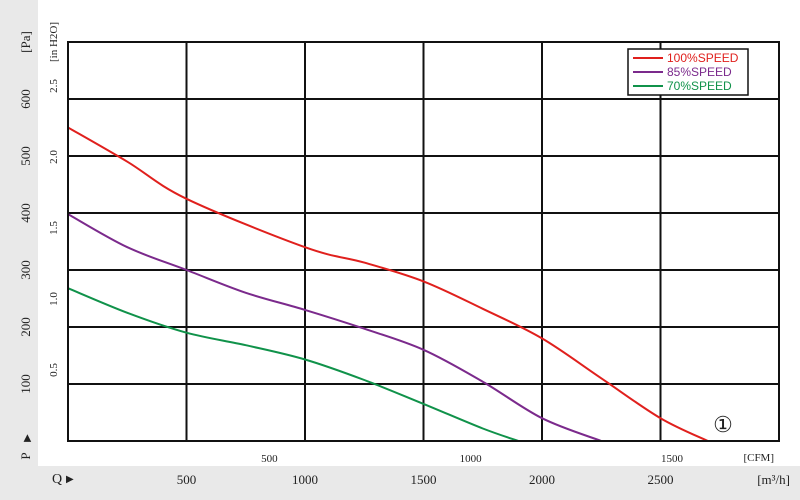 The image size is (800, 500). I want to click on x-axis-m3h-label: [m³/h], so click(773, 479).